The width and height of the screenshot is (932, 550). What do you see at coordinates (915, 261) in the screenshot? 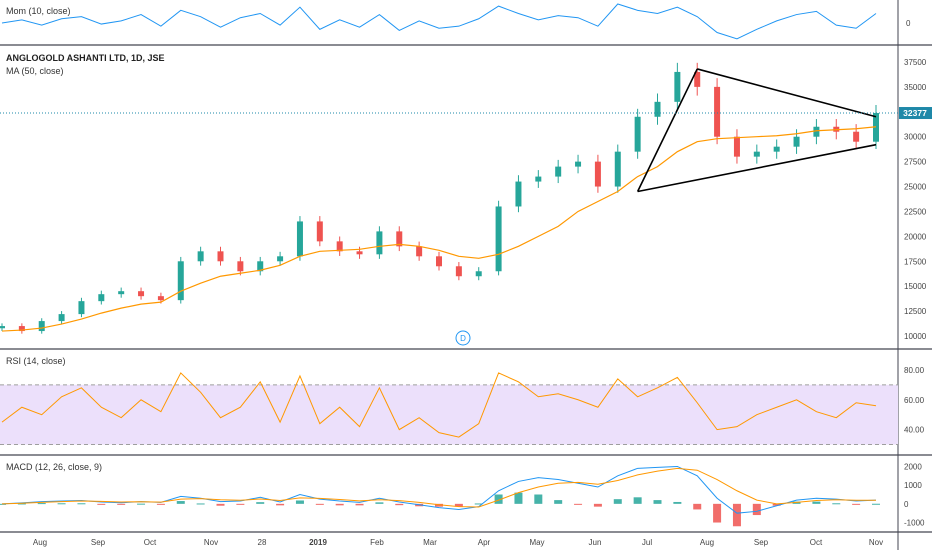
I see `price-tick: 17500` at bounding box center [915, 261].